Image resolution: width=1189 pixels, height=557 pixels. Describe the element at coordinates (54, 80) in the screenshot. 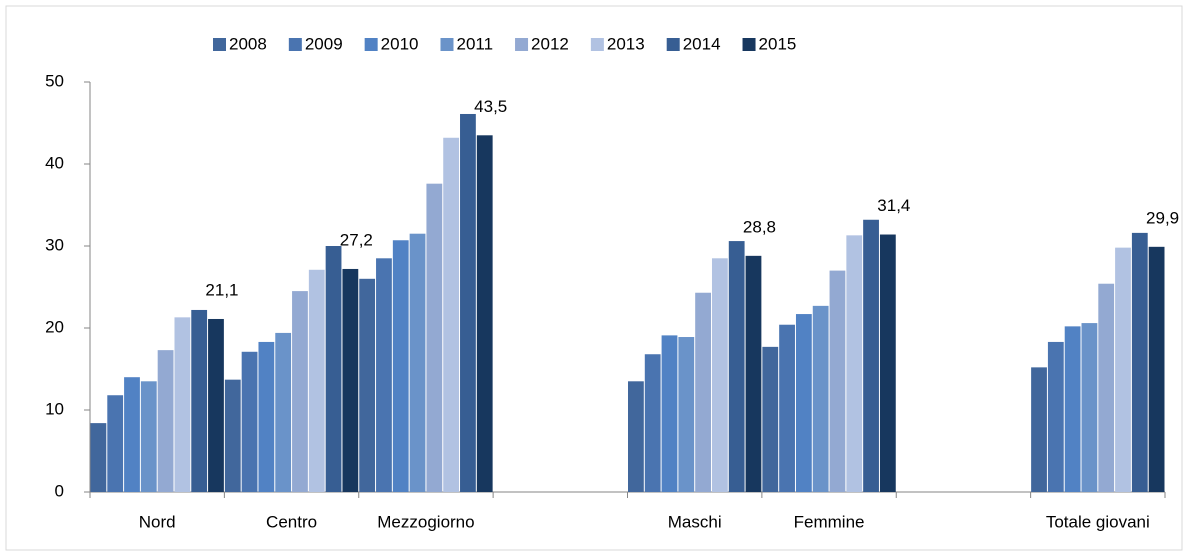

I see `y-tick-label: 50` at that location.